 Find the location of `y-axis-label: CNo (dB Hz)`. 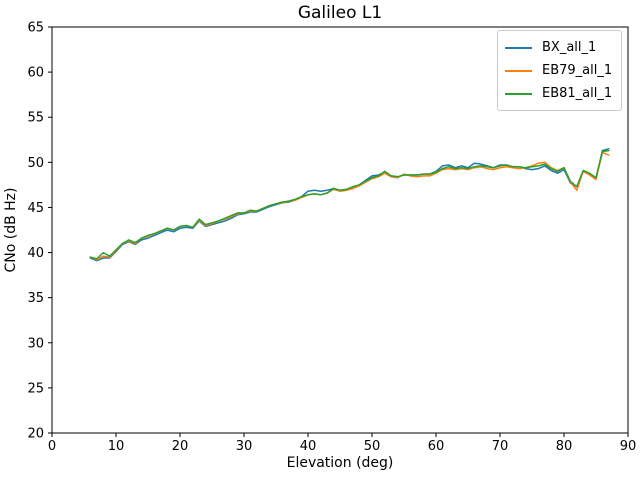

y-axis-label: CNo (dB Hz) is located at coordinates (11, 230).